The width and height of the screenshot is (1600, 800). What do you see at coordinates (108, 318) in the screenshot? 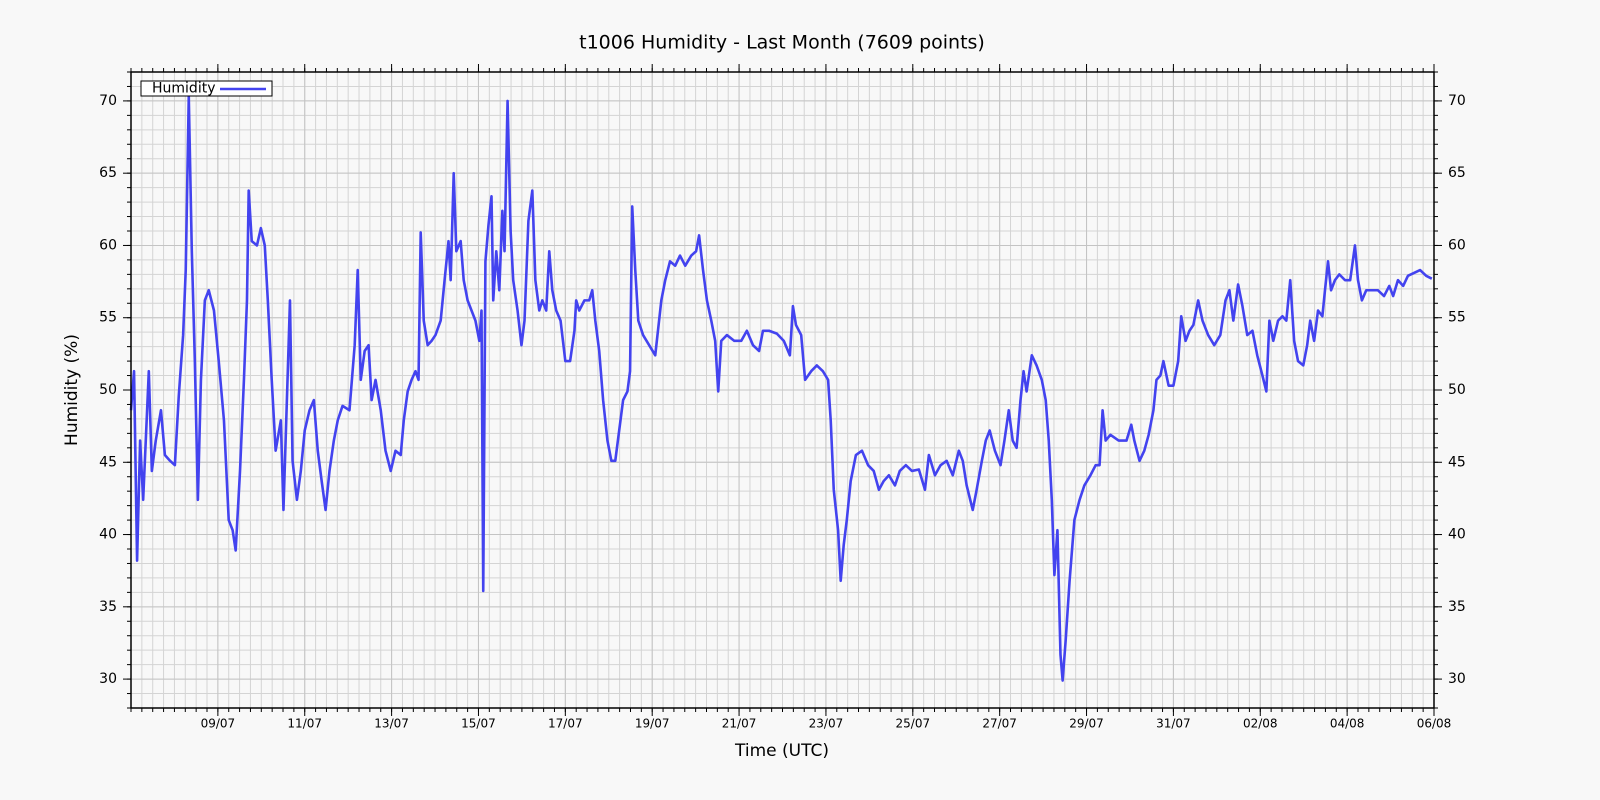
I see `y-tick-label: 55` at bounding box center [108, 318].